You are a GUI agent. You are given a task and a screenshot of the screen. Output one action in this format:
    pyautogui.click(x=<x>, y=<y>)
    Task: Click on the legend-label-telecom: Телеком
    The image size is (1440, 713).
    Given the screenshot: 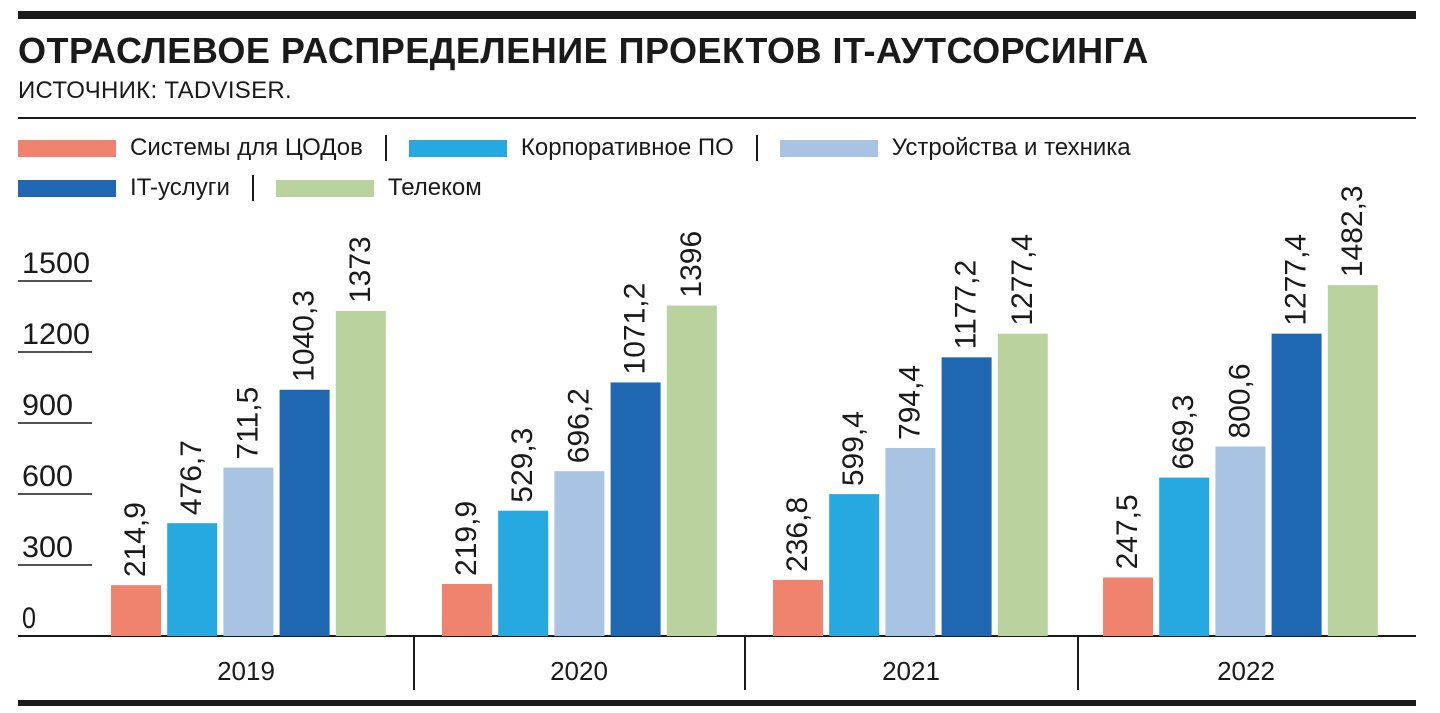 What is the action you would take?
    pyautogui.click(x=434, y=187)
    